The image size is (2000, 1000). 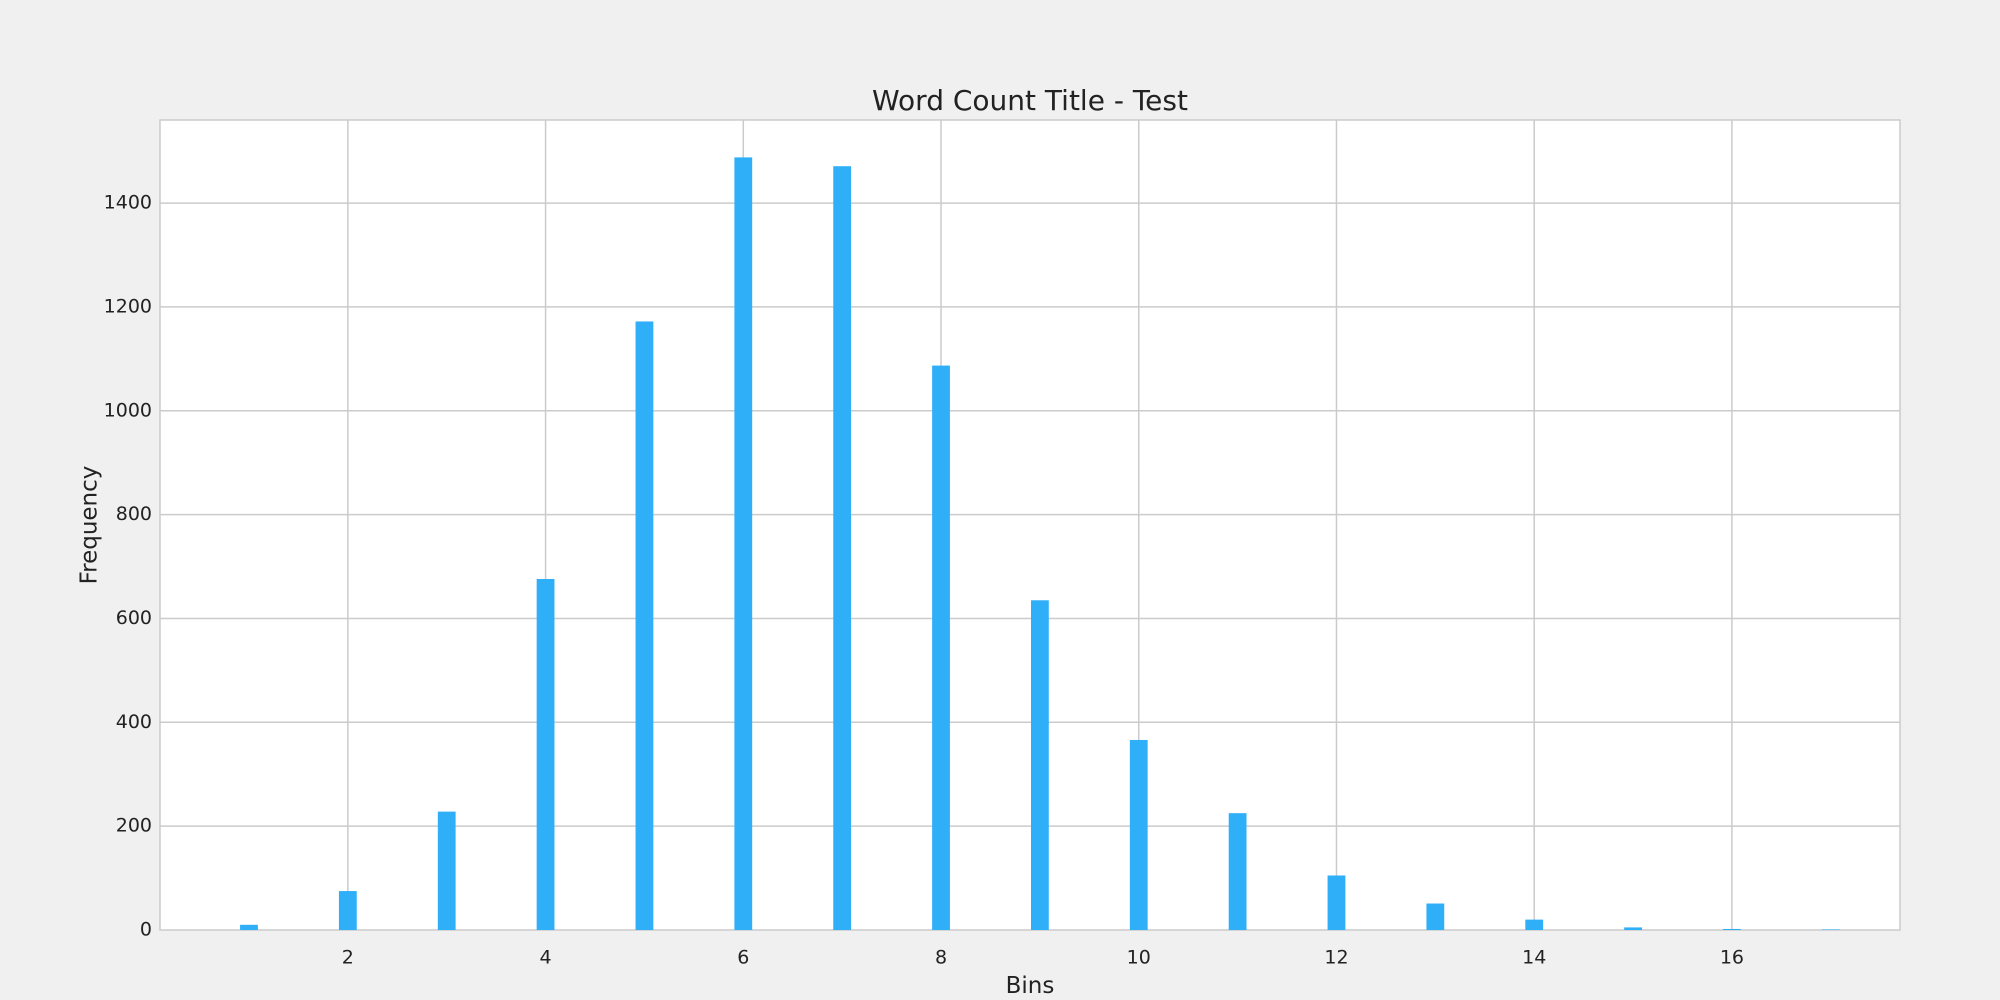 What do you see at coordinates (1139, 958) in the screenshot?
I see `x-tick-label: 10` at bounding box center [1139, 958].